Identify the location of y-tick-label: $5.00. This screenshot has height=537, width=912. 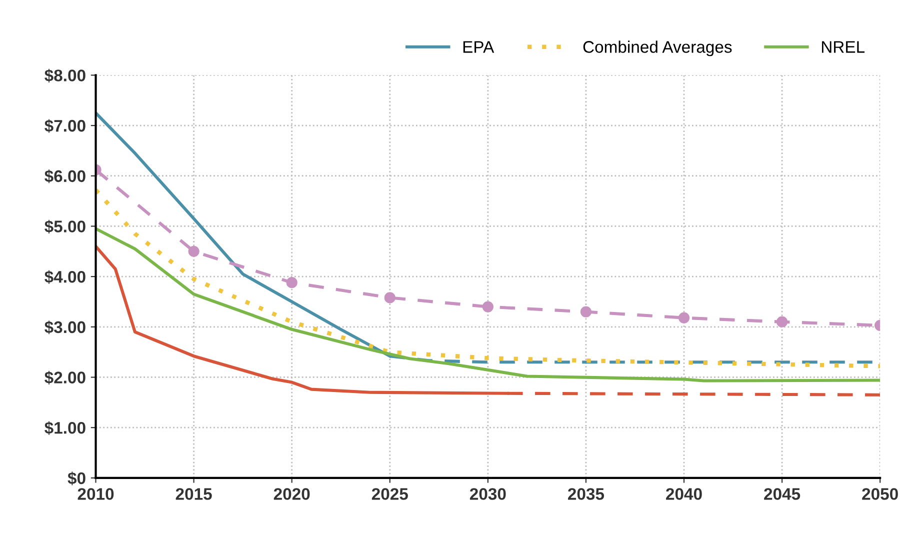
(65, 227).